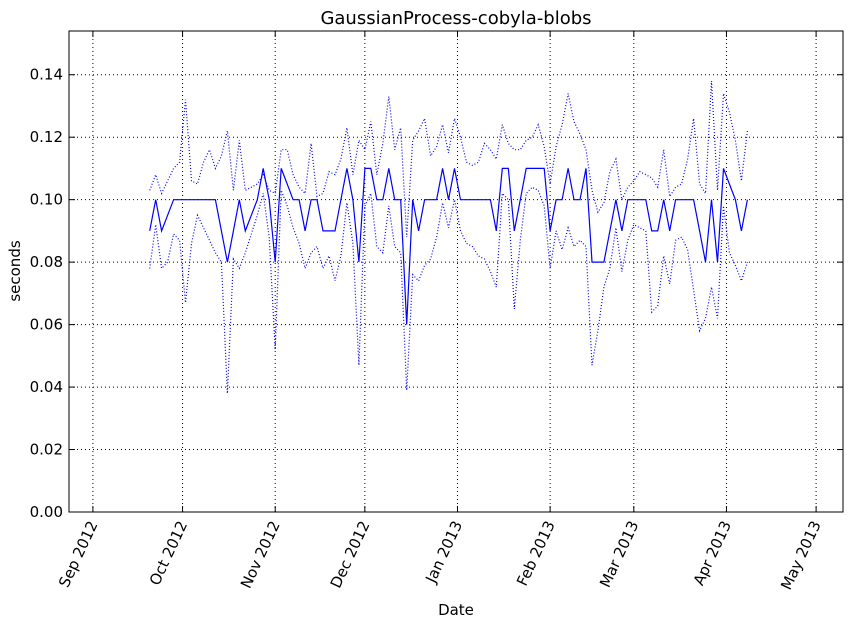 The width and height of the screenshot is (854, 626). What do you see at coordinates (46, 262) in the screenshot?
I see `y-tick-label: 0.08` at bounding box center [46, 262].